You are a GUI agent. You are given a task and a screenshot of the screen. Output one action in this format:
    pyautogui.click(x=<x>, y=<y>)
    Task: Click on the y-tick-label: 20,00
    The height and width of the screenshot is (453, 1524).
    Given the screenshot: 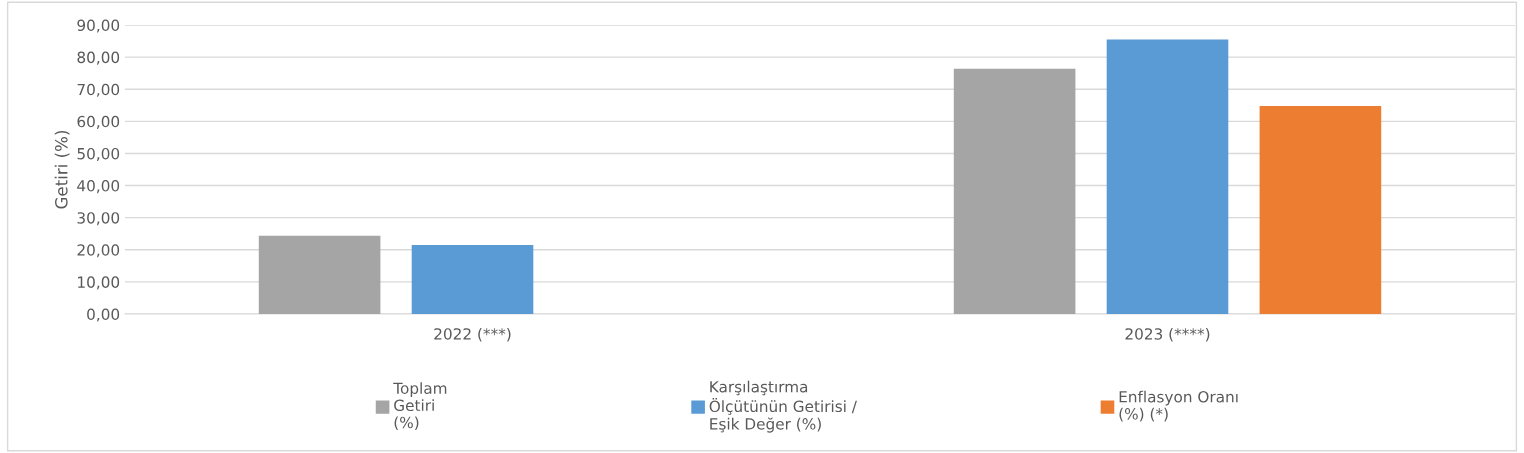 What is the action you would take?
    pyautogui.click(x=98, y=251)
    